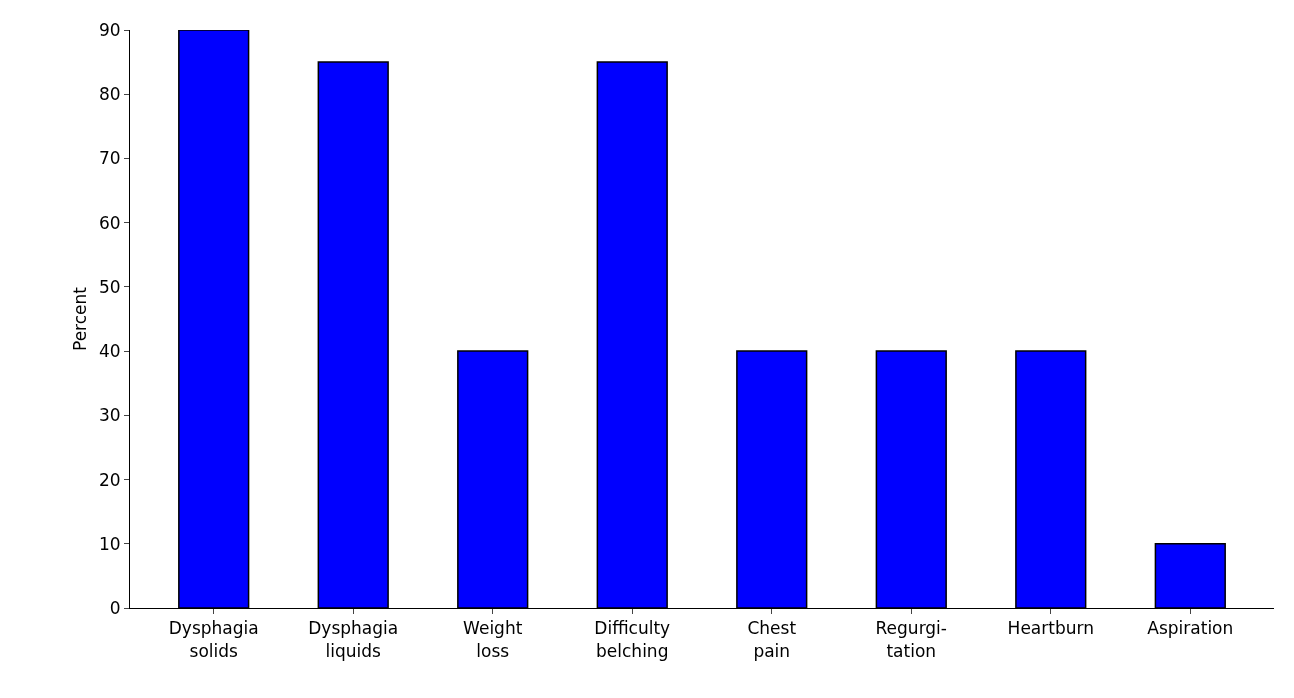  What do you see at coordinates (109, 479) in the screenshot?
I see `y-tick-label: 20` at bounding box center [109, 479].